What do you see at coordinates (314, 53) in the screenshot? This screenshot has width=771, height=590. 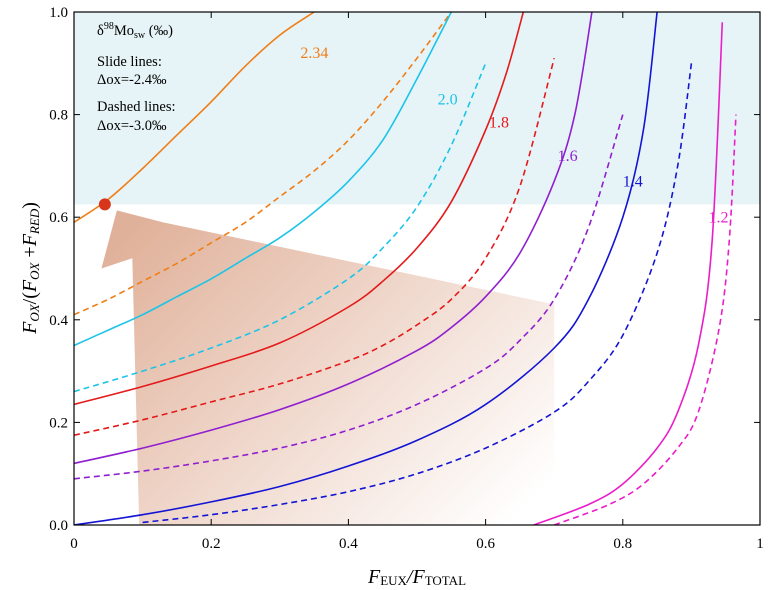 I see `curve-label-2.34: 2.34` at bounding box center [314, 53].